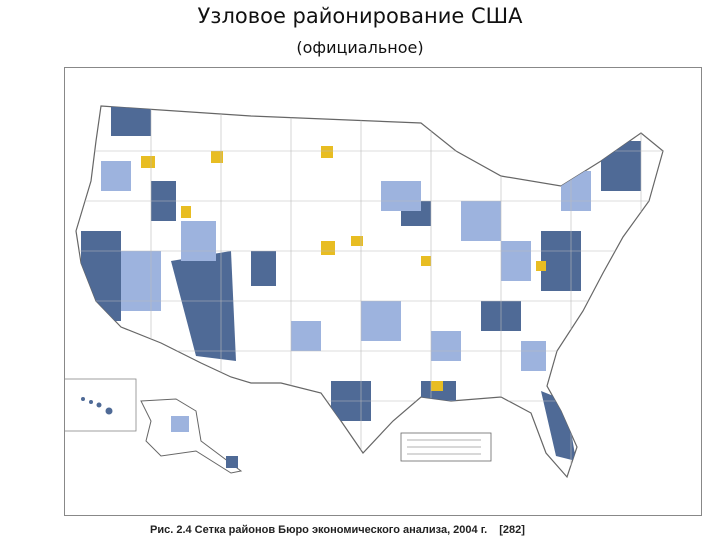  Describe the element at coordinates (446, 447) in the screenshot. I see `map-legend` at that location.